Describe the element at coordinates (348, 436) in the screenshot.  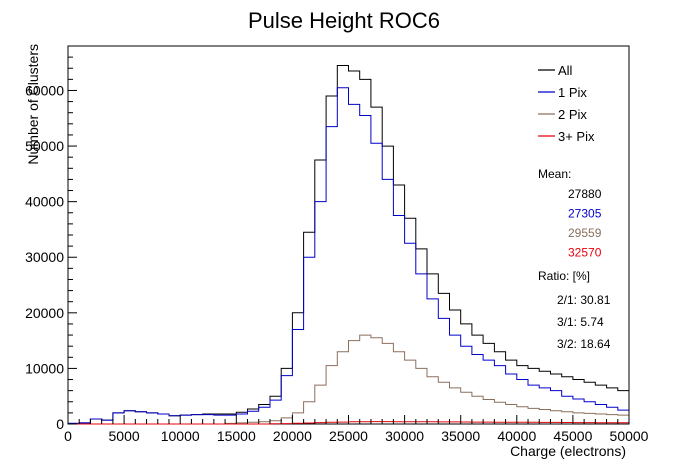
I see `x-tick-label: 25000` at that location.